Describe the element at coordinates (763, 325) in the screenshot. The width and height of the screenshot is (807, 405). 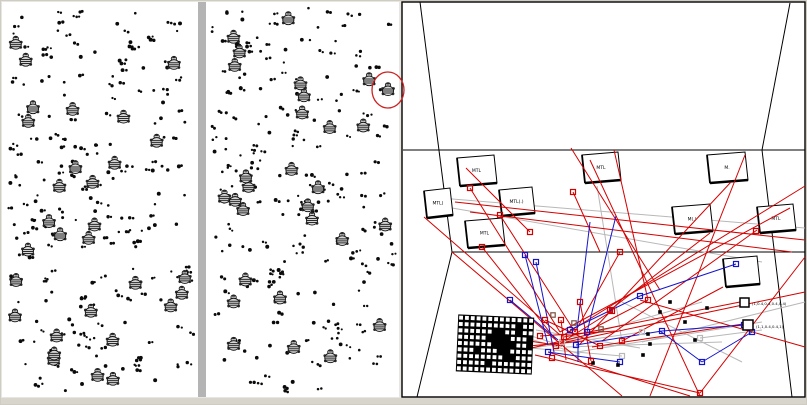
I see `vector-node: (1,1,0.4,0.4,1)` at that location.